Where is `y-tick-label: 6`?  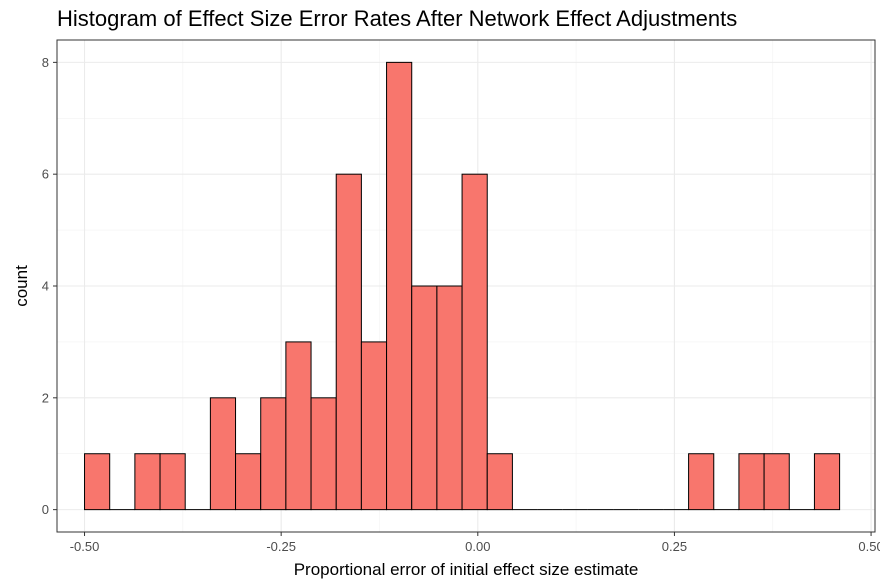
y-tick-label: 6 is located at coordinates (45, 174).